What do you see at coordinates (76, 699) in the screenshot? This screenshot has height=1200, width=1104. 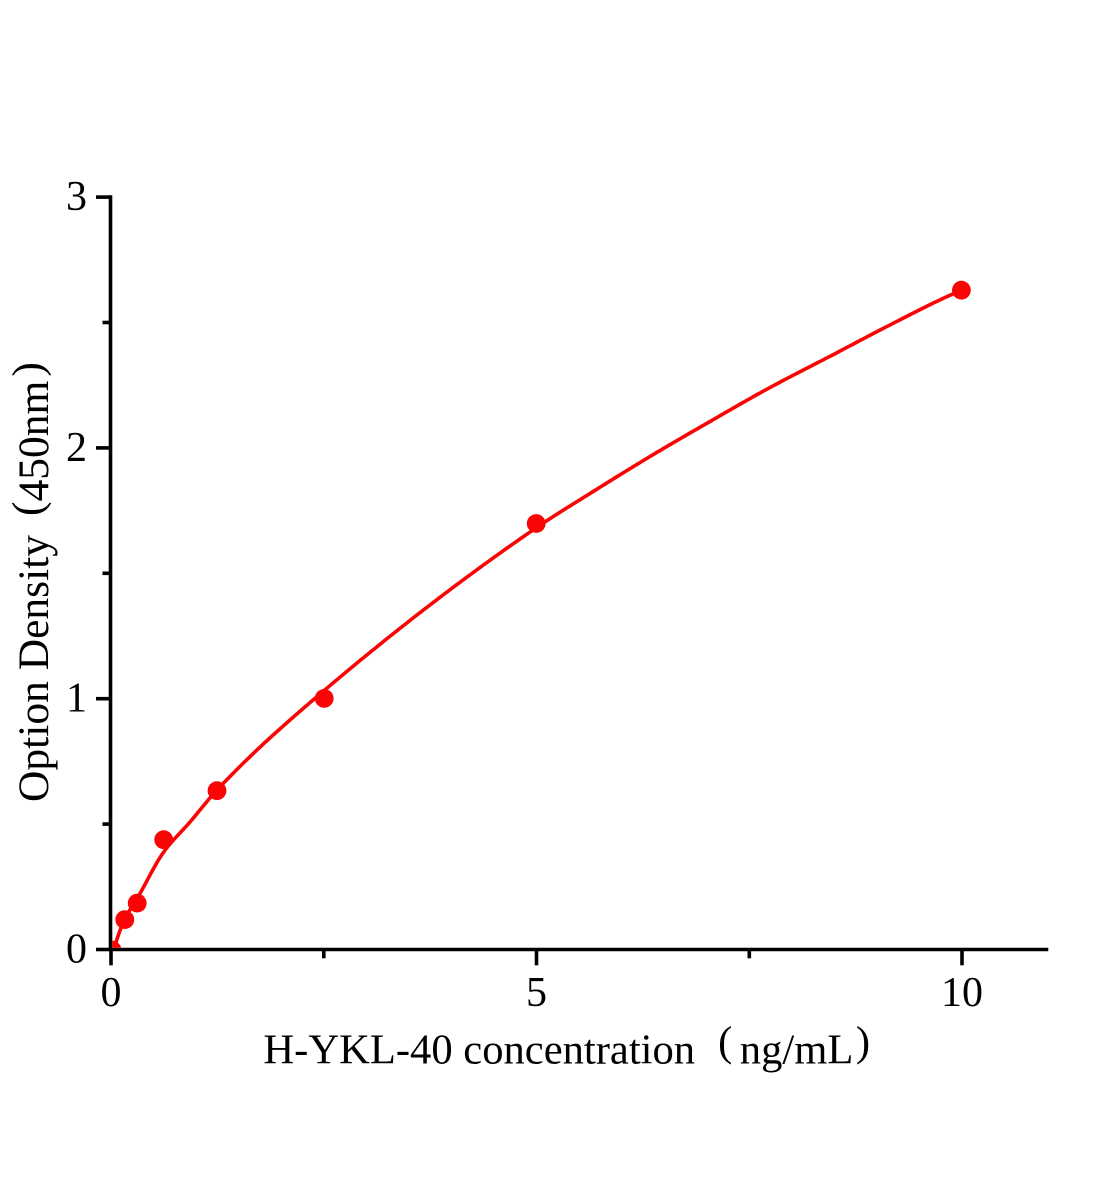 I see `svg-text: 1` at bounding box center [76, 699].